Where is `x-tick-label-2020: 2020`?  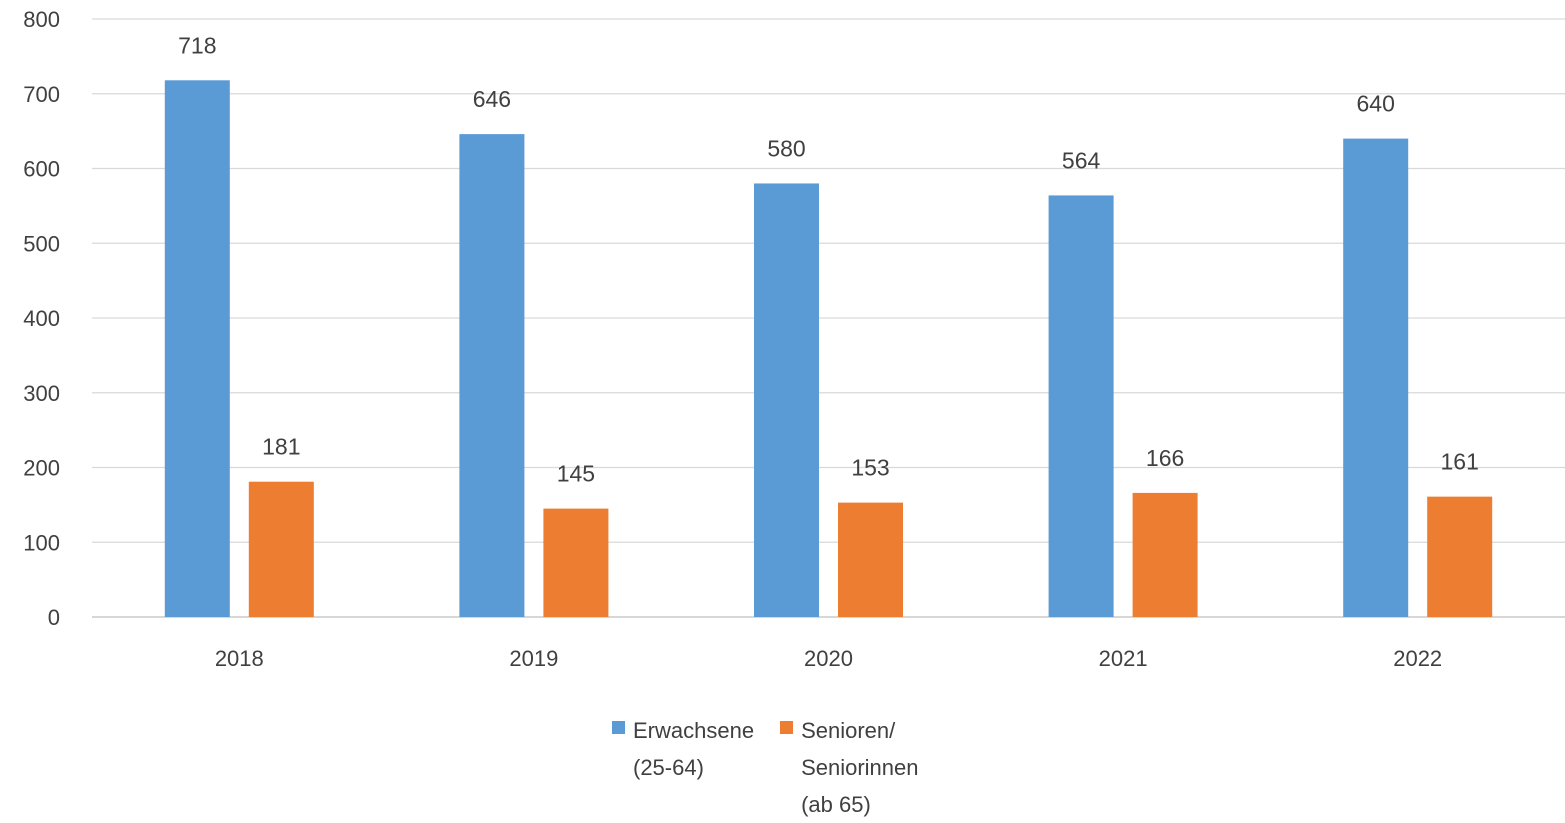
x-tick-label-2020: 2020 is located at coordinates (828, 658).